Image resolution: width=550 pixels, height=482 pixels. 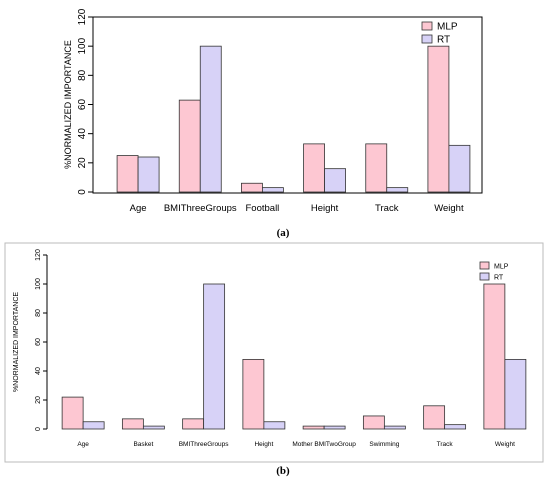 What do you see at coordinates (445, 444) in the screenshot?
I see `chart-b-category-label: Track` at bounding box center [445, 444].